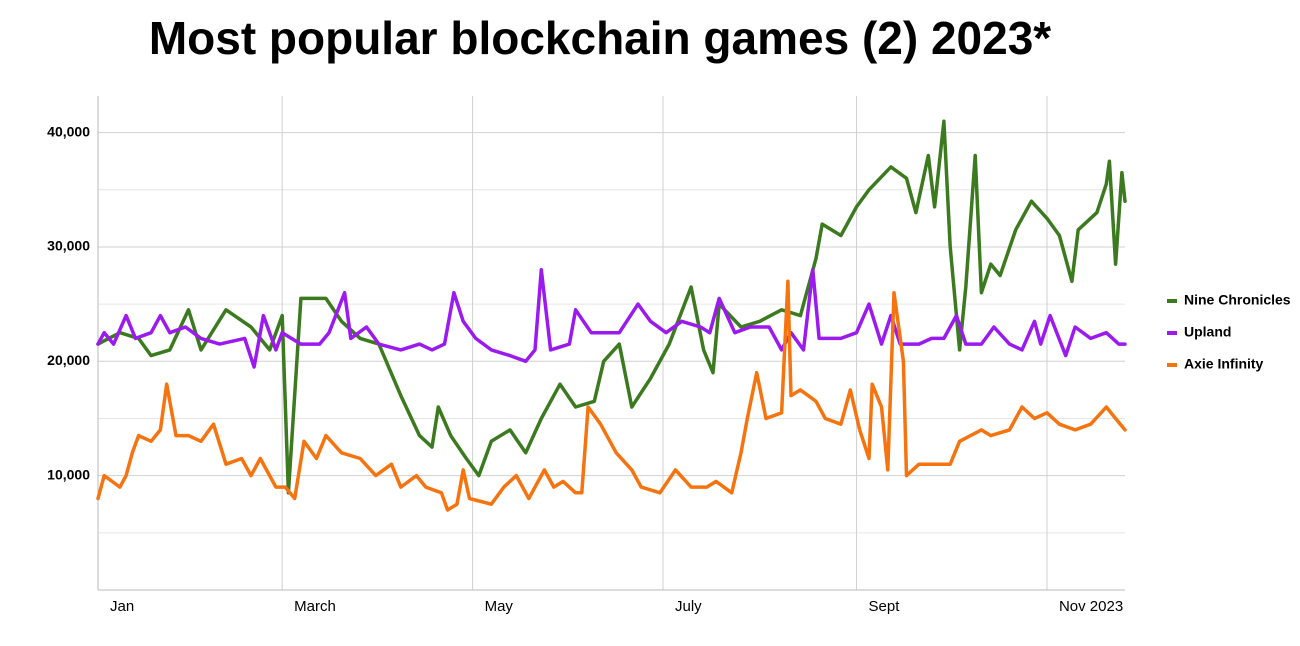  Describe the element at coordinates (68, 360) in the screenshot. I see `y-tick-label: 20,000` at that location.